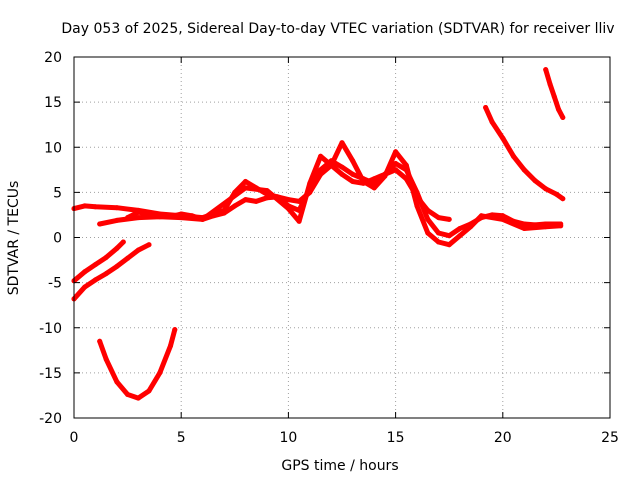 Image resolution: width=640 pixels, height=480 pixels. What do you see at coordinates (181, 438) in the screenshot?
I see `x-tick-label: 5` at bounding box center [181, 438].